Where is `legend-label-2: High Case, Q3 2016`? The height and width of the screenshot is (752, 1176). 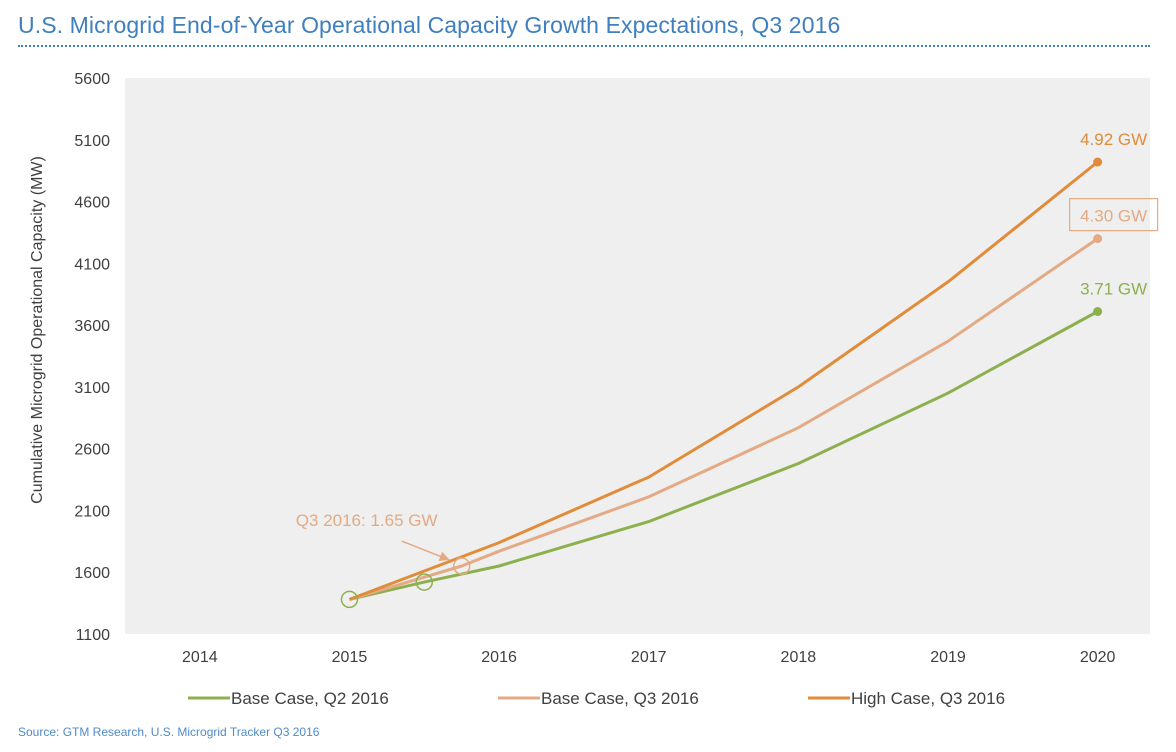
legend-label-2: High Case, Q3 2016 is located at coordinates (928, 698).